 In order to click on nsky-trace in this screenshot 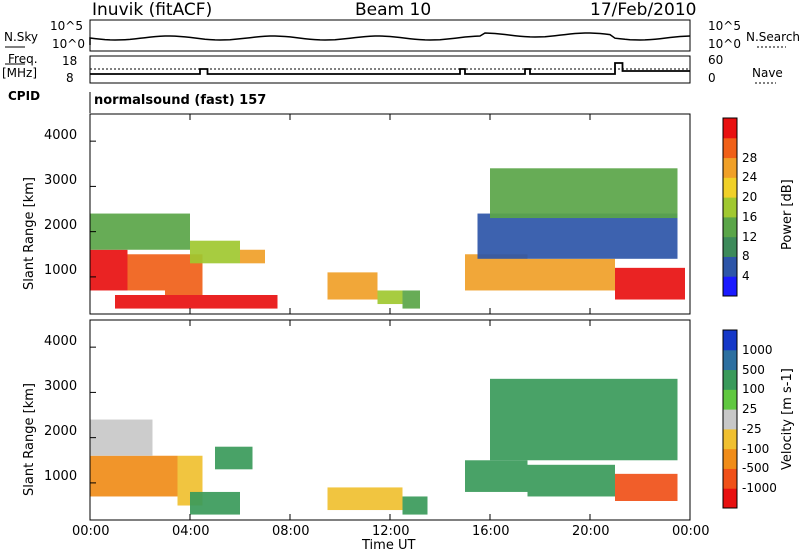, I will do `click(390, 38)`.